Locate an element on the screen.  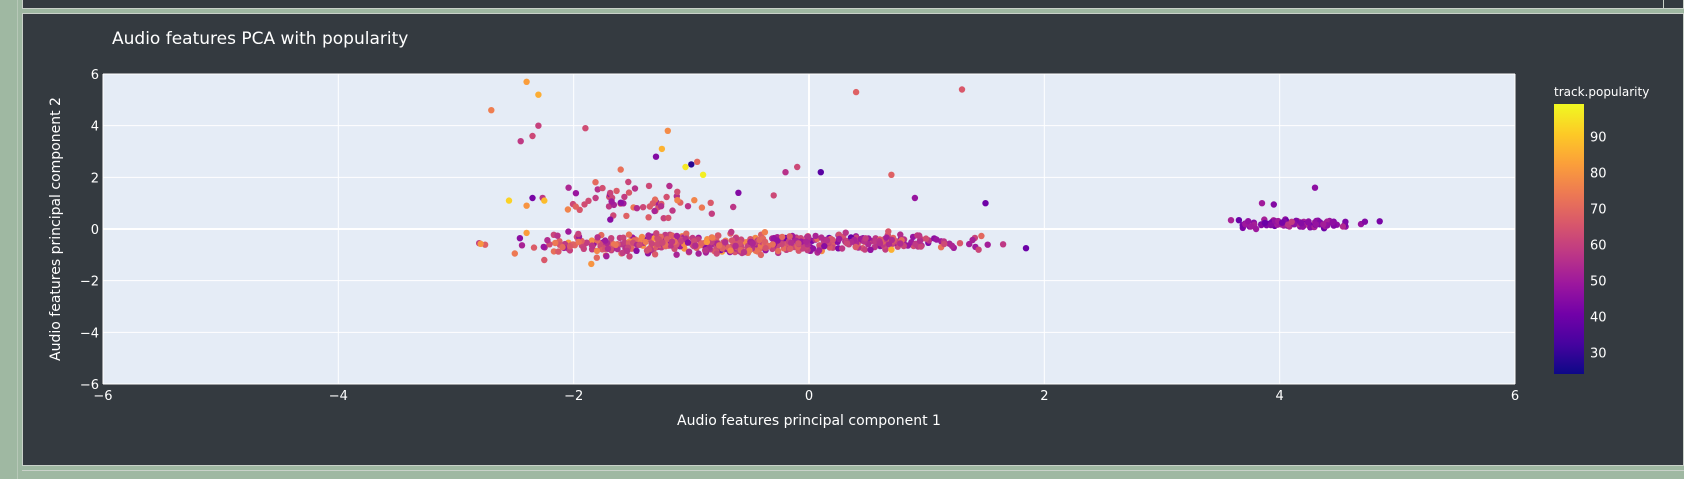
colorbar-ticks: 30 40 50 60 70 80 90 is located at coordinates (1598, 245).